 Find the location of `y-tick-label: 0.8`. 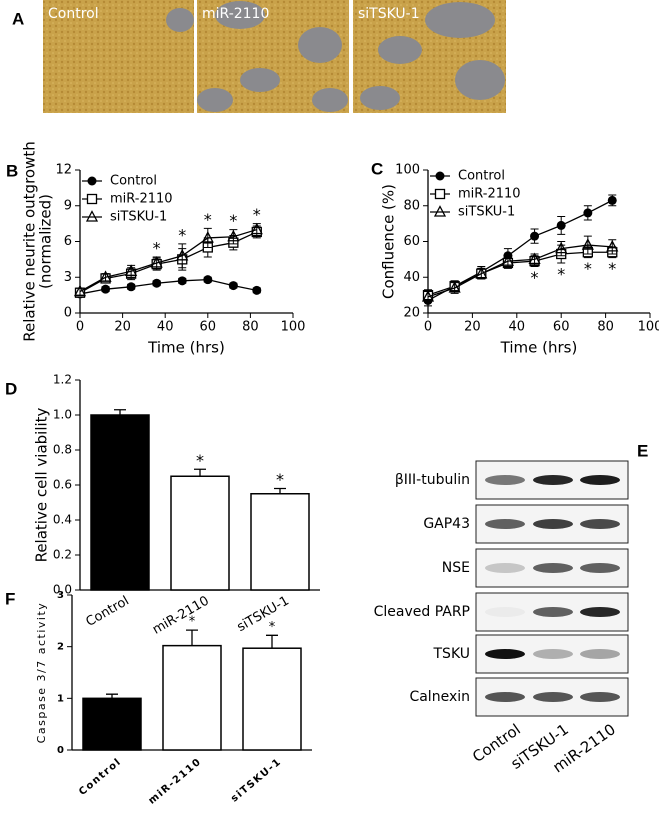

y-tick-label: 0.8 is located at coordinates (62, 450).